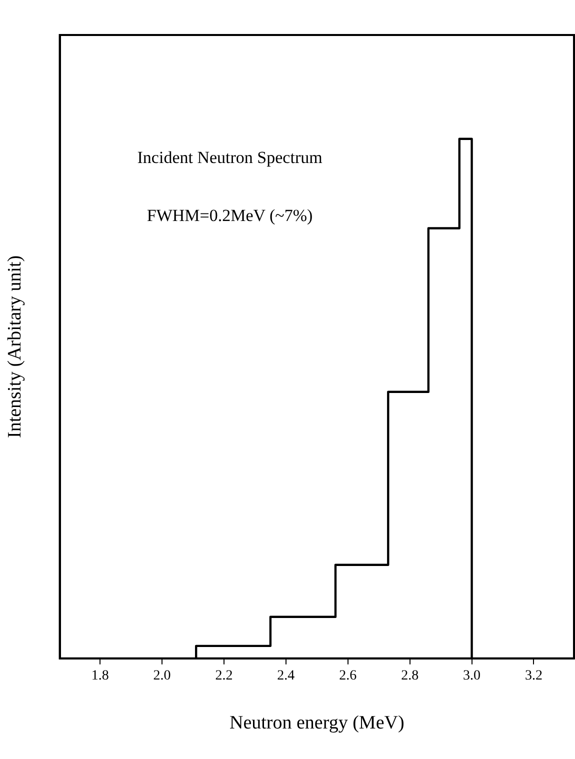 This screenshot has width=575, height=759. Describe the element at coordinates (15, 346) in the screenshot. I see `y-axis-title: Intensity (Arbitary unit)` at that location.